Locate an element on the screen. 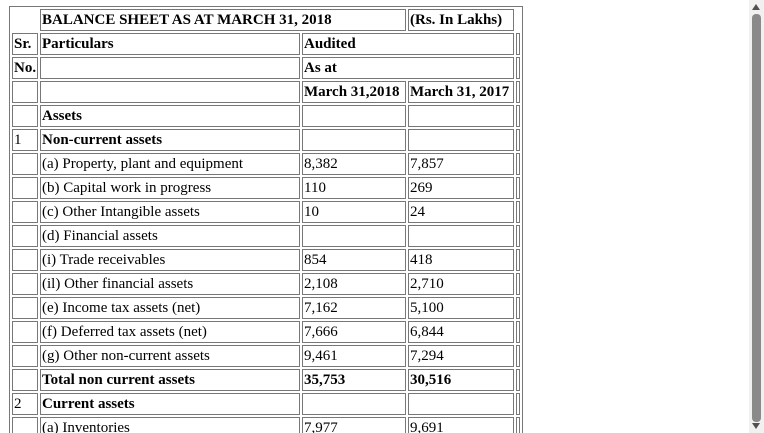 This screenshot has height=433, width=764. sr-cell: 2 is located at coordinates (25, 404).